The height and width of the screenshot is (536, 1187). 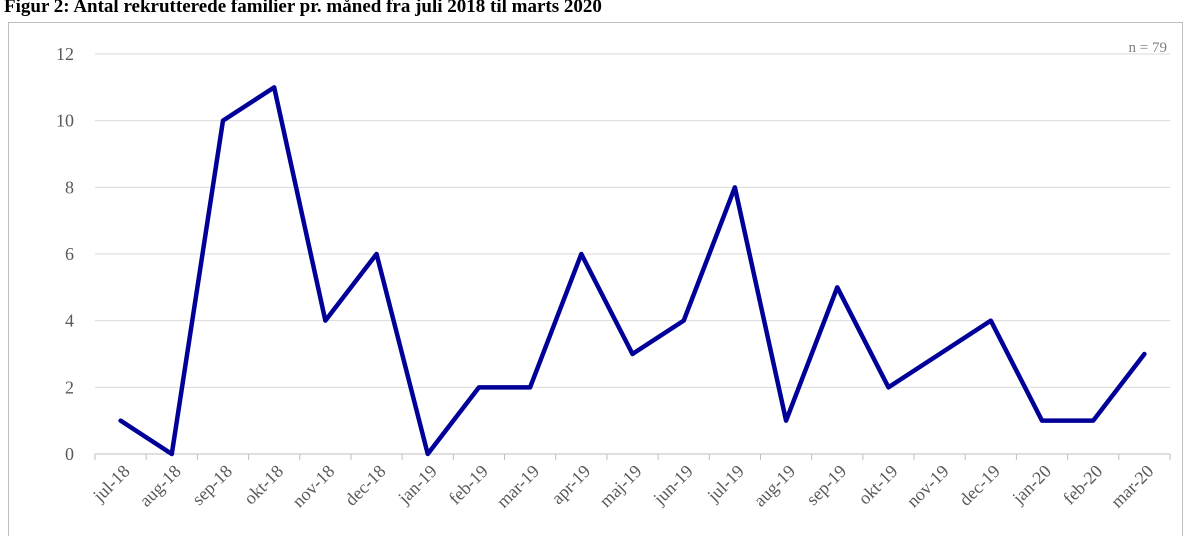 I want to click on y-tick-label: 12, so click(x=65, y=54).